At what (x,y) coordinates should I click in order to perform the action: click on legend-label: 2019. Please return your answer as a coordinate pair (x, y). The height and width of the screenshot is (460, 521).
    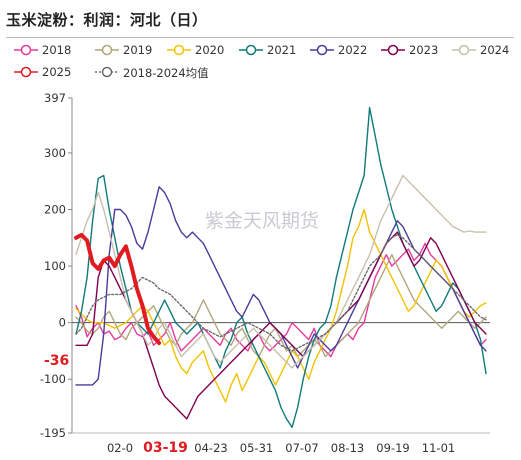
    Looking at the image, I should click on (138, 50).